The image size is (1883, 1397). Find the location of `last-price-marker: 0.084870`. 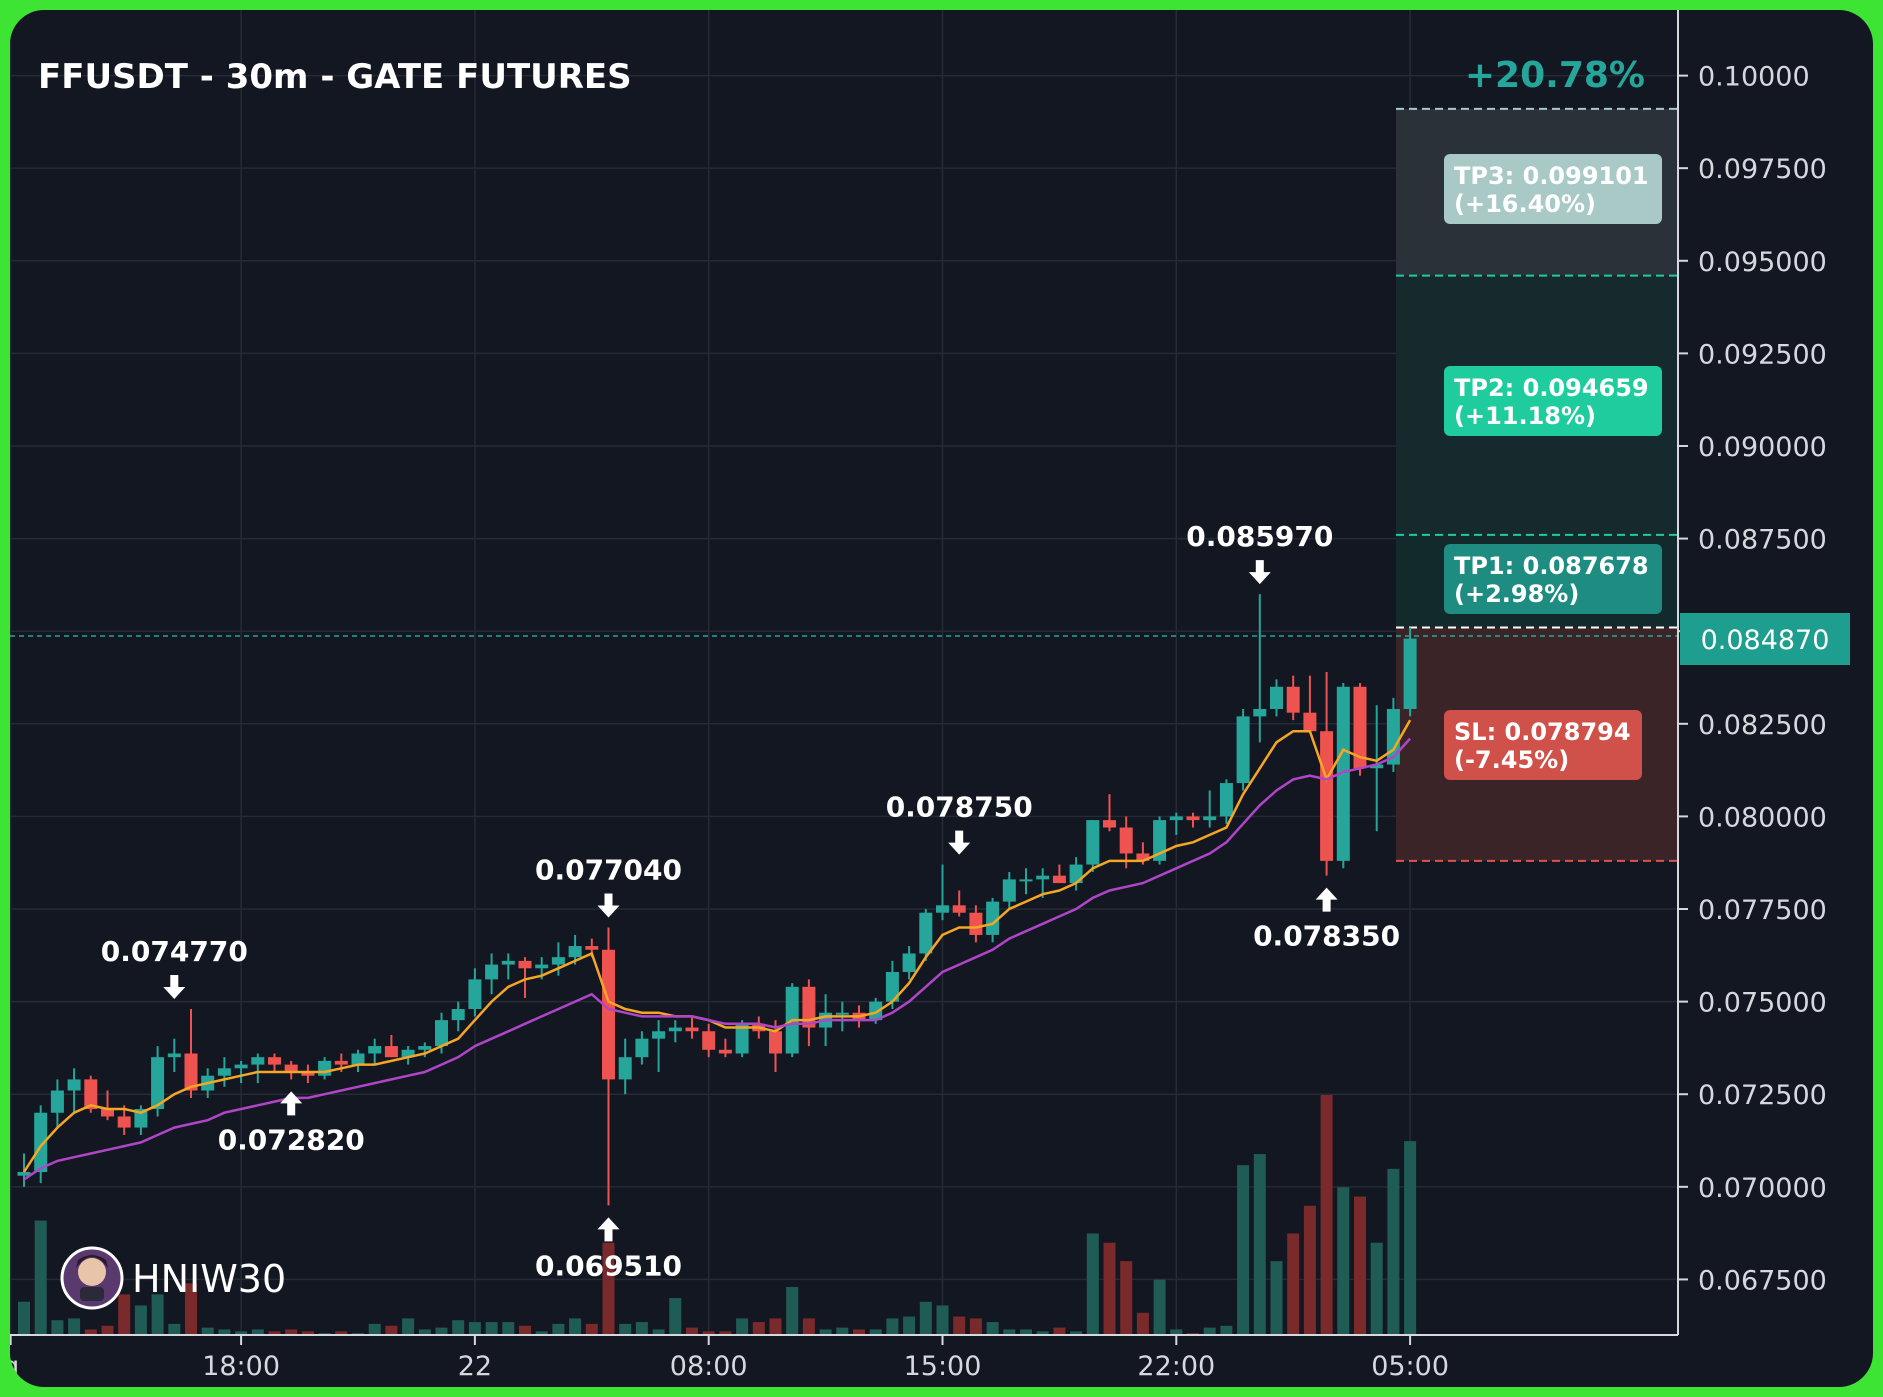

last-price-marker: 0.084870 is located at coordinates (1765, 639).